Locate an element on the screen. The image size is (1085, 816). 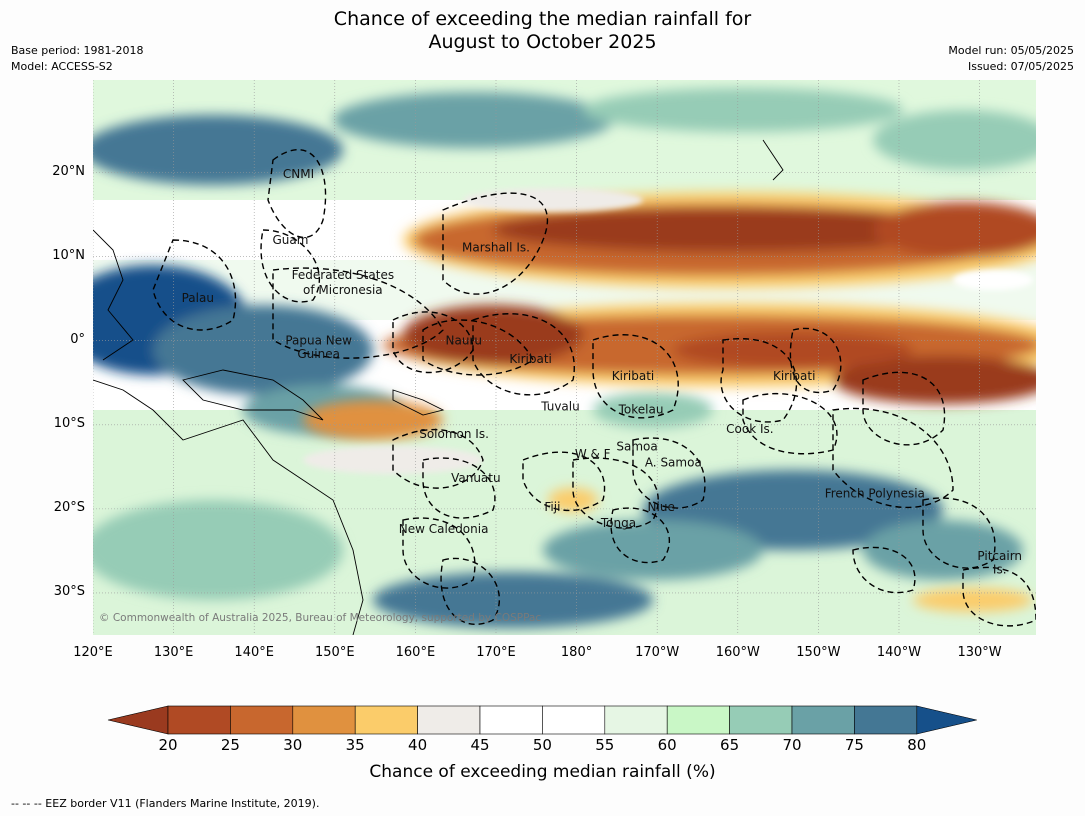
region-label: New Caledonia is located at coordinates (444, 529).